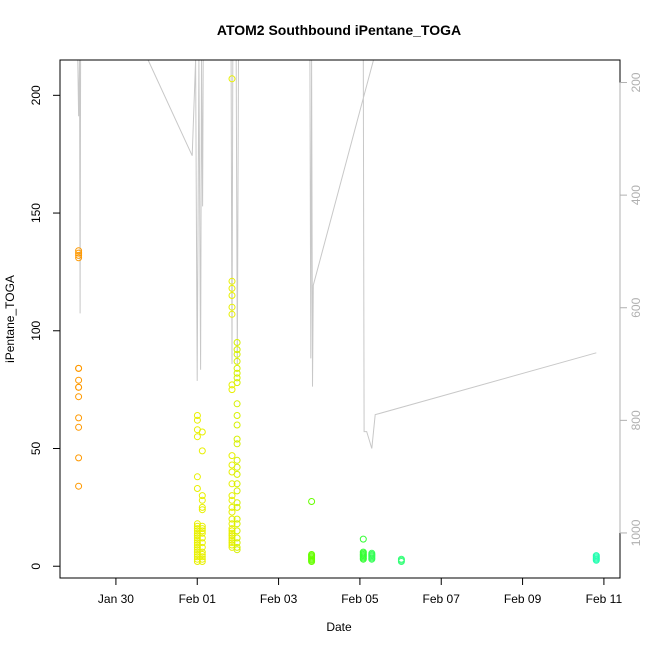 The width and height of the screenshot is (650, 650). What do you see at coordinates (116, 599) in the screenshot?
I see `x-tick-label: Jan 30` at bounding box center [116, 599].